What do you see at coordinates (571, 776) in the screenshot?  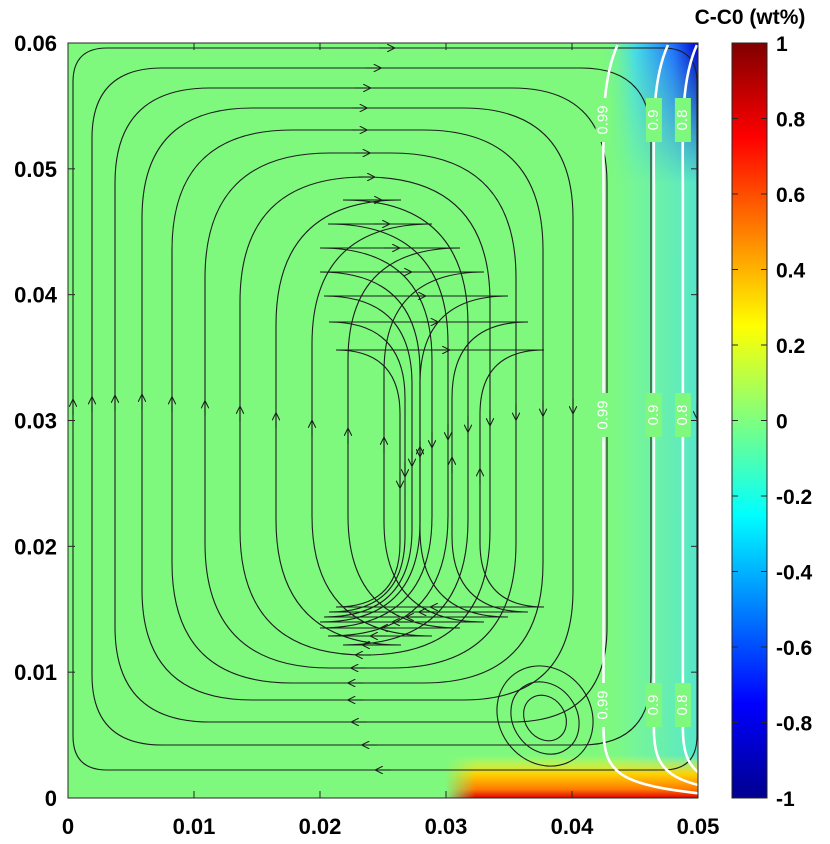 I see `enriched-floor-layer` at bounding box center [571, 776].